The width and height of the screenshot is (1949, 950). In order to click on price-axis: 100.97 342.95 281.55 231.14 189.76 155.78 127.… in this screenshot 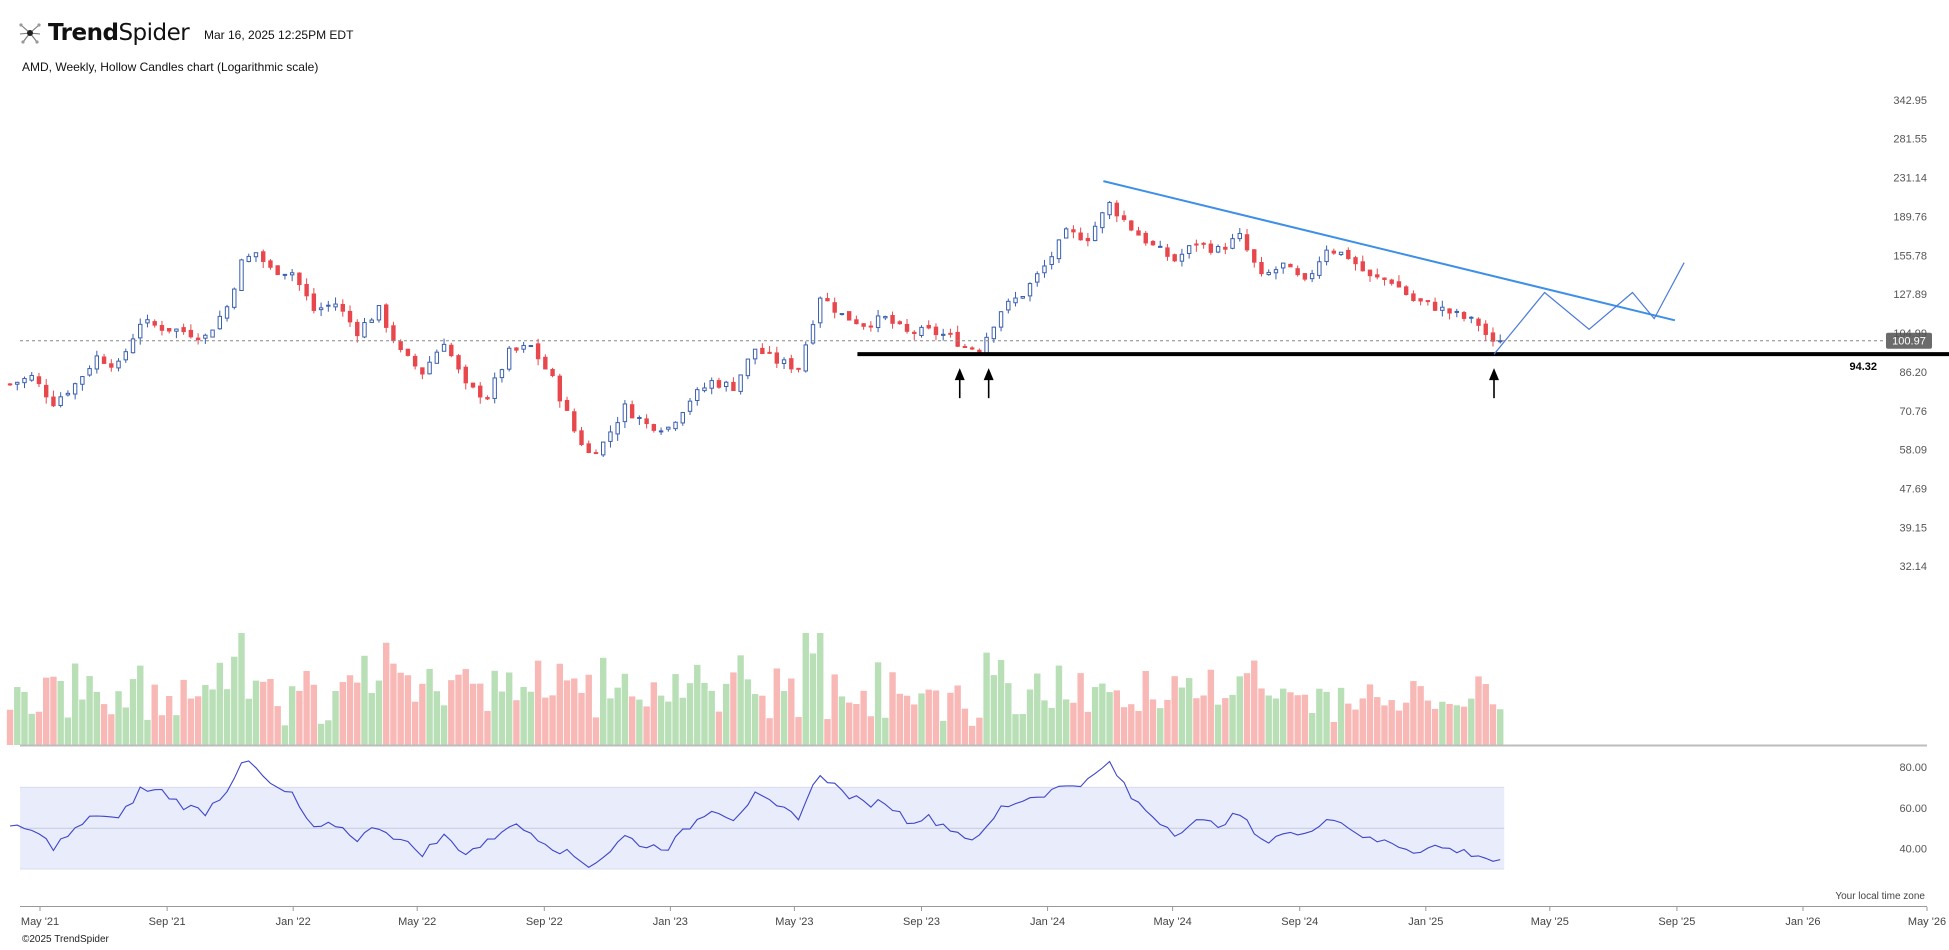, I will do `click(1909, 475)`.